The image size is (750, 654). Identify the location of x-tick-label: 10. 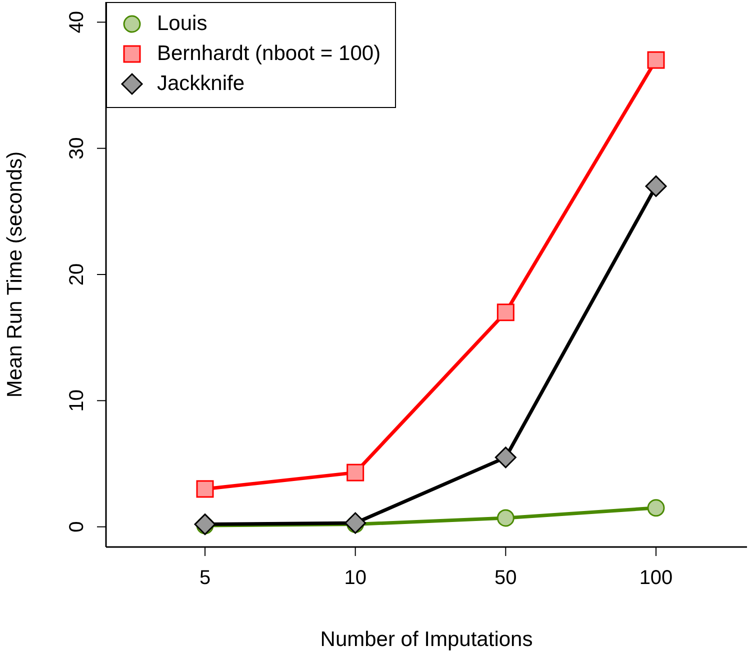
(355, 578).